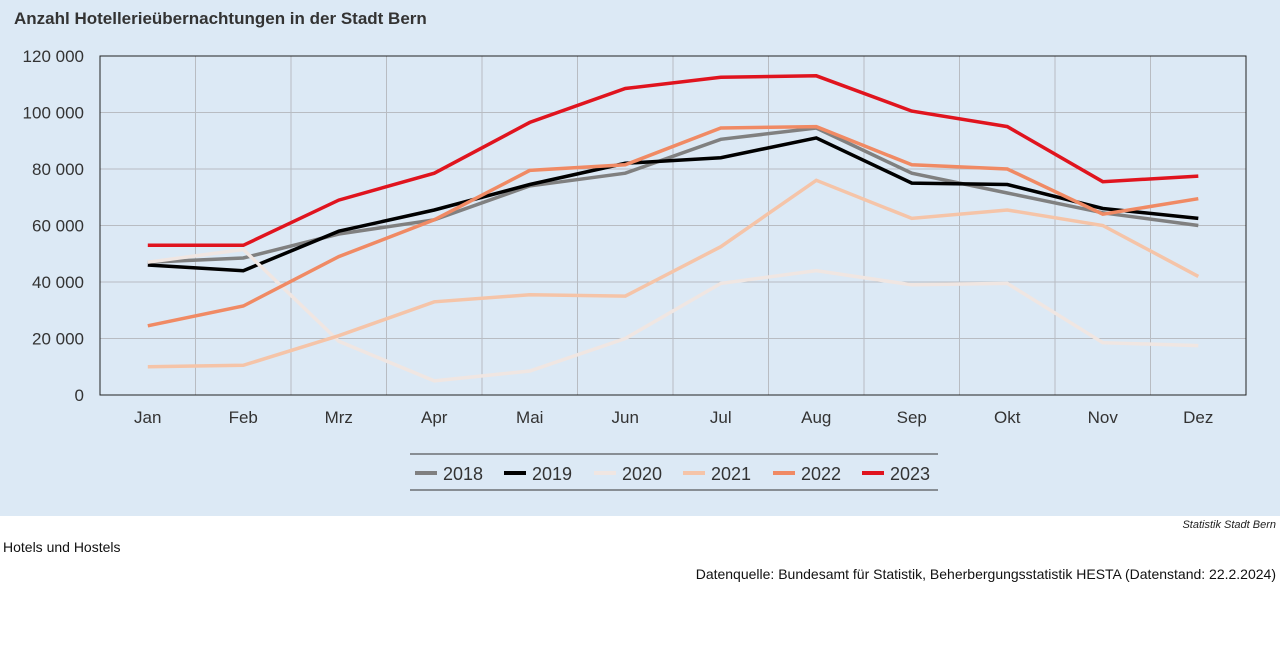 The image size is (1280, 653). I want to click on x-tick-label: Dez, so click(1198, 417).